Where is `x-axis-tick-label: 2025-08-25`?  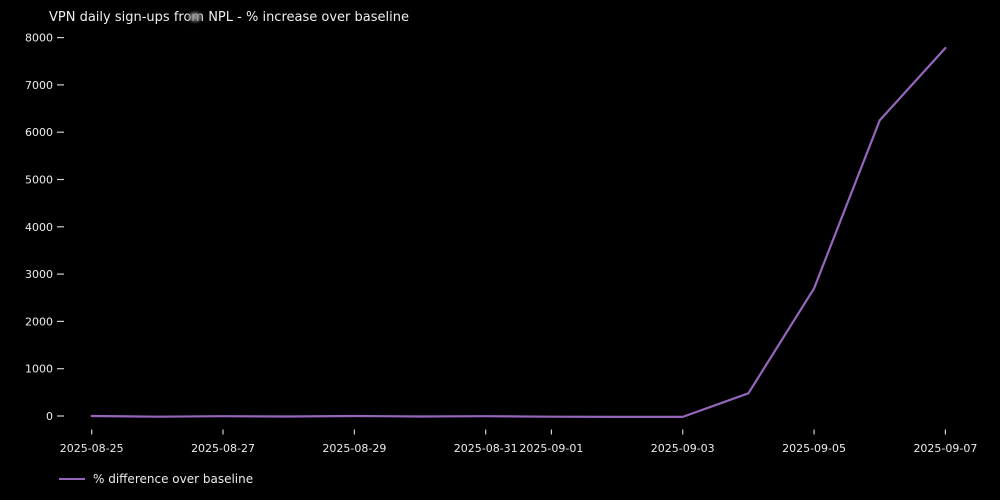 x-axis-tick-label: 2025-08-25 is located at coordinates (92, 448).